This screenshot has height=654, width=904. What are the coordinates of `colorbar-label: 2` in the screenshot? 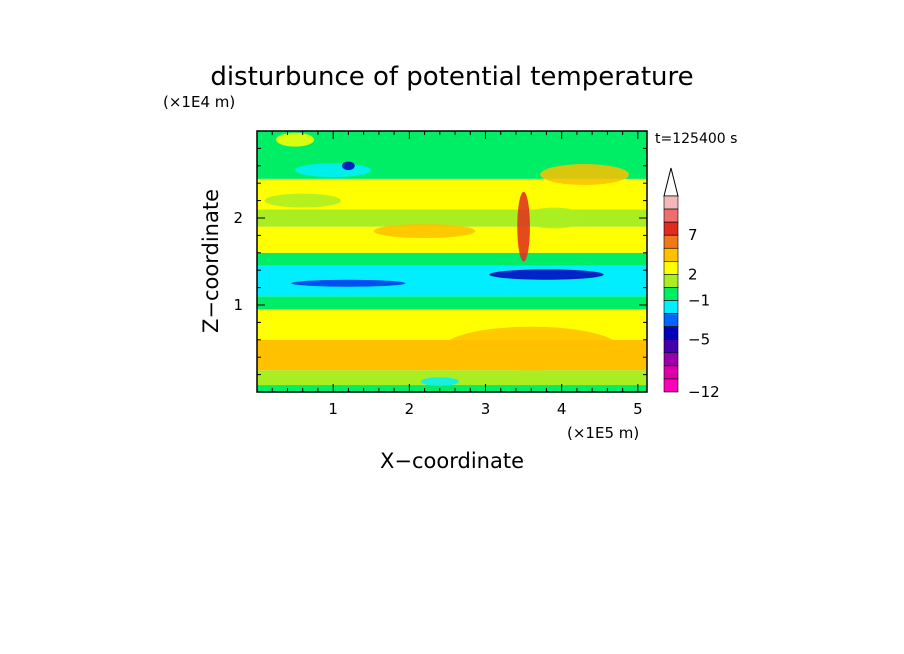 It's located at (693, 274).